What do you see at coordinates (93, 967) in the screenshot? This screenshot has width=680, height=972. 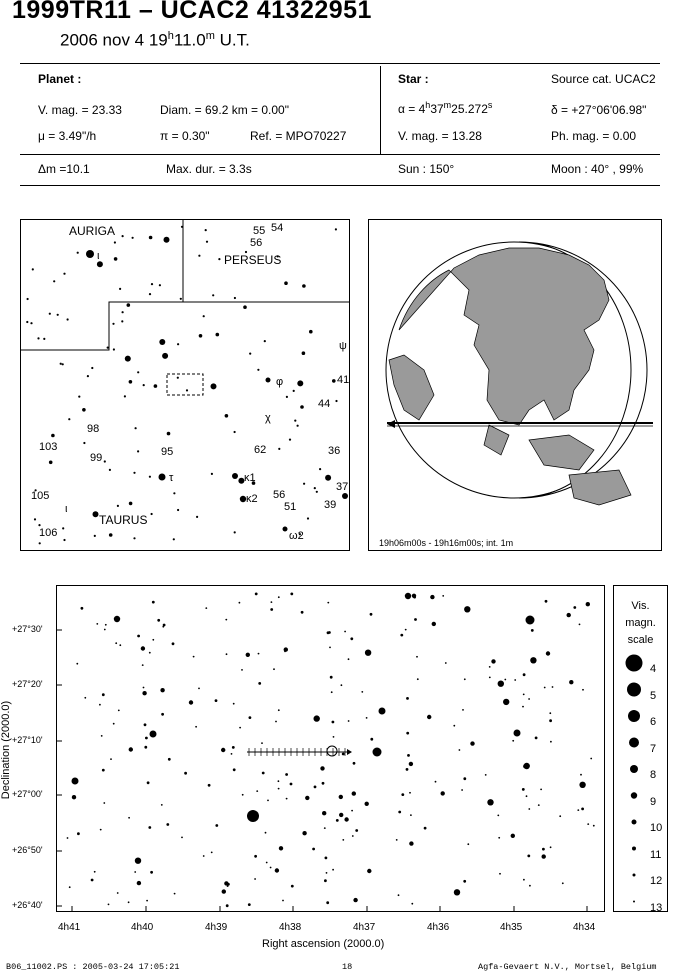 I see `footer-file-info: B06_11002.PS : 2005-03-24 17:05:21` at bounding box center [93, 967].